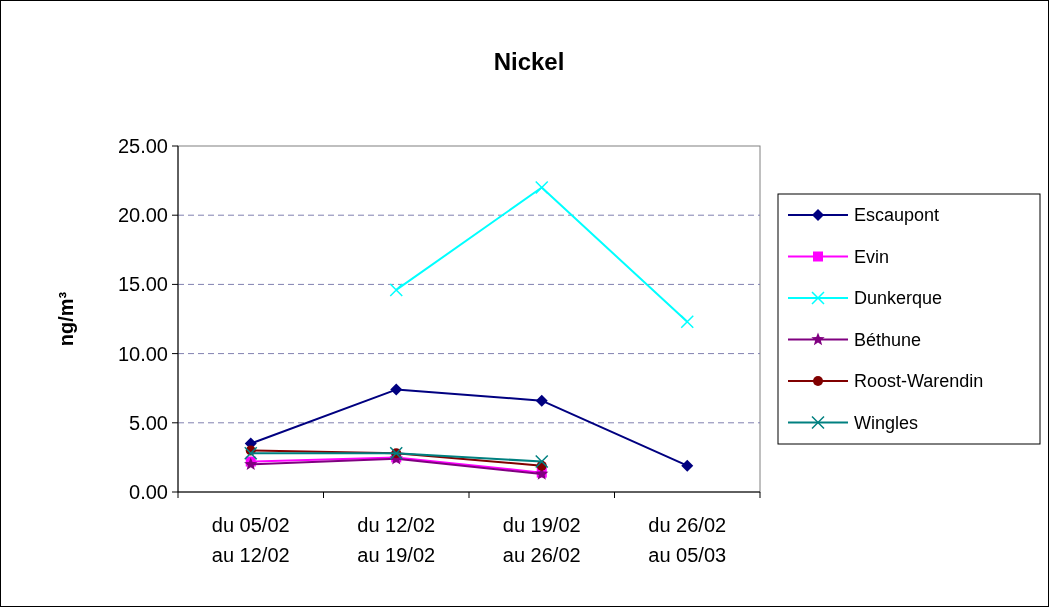 This screenshot has height=607, width=1049. I want to click on x-tick-label: du 19/02 au 26/02, so click(541, 540).